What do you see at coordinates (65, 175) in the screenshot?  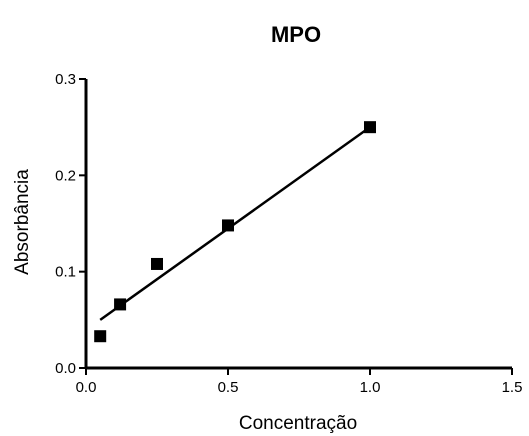 I see `y-tick-label-2: 0.2` at bounding box center [65, 175].